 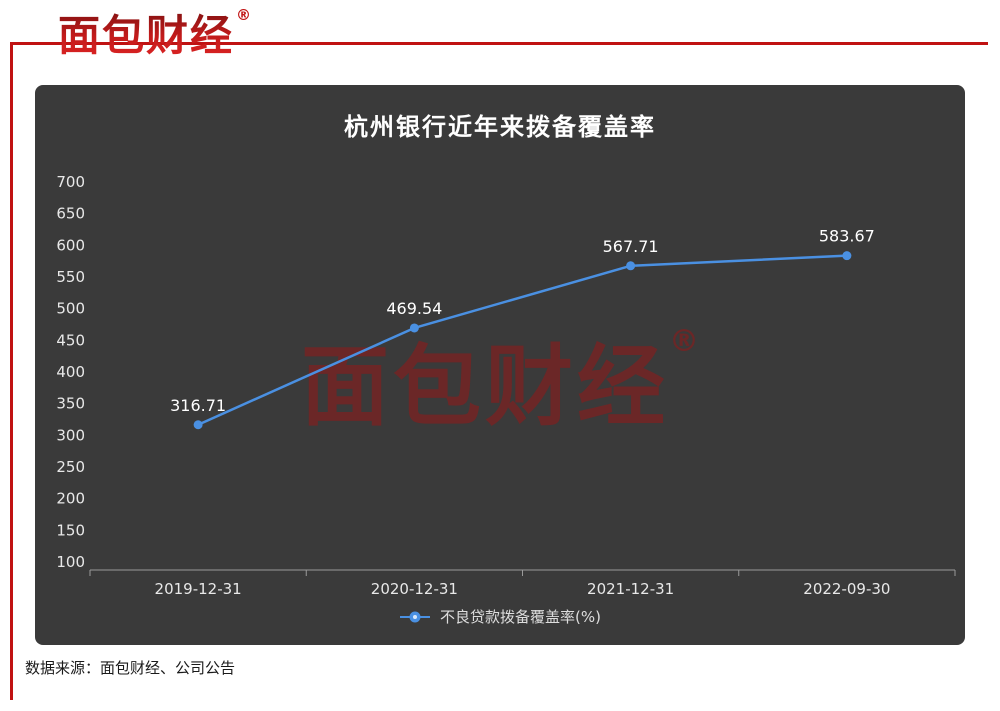 What do you see at coordinates (70, 530) in the screenshot?
I see `y-axis-label: 150` at bounding box center [70, 530].